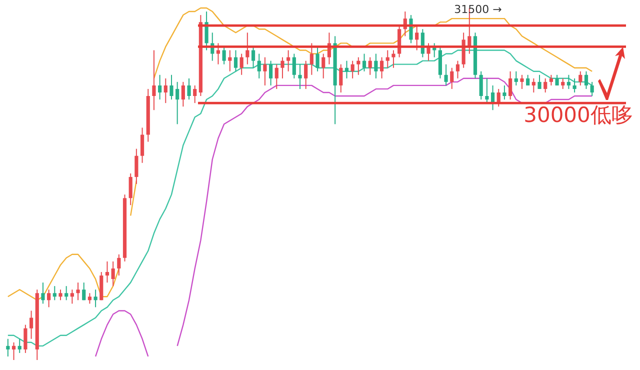 The width and height of the screenshot is (640, 370). What do you see at coordinates (478, 9) in the screenshot?
I see `annotation: 31500 →` at bounding box center [478, 9].